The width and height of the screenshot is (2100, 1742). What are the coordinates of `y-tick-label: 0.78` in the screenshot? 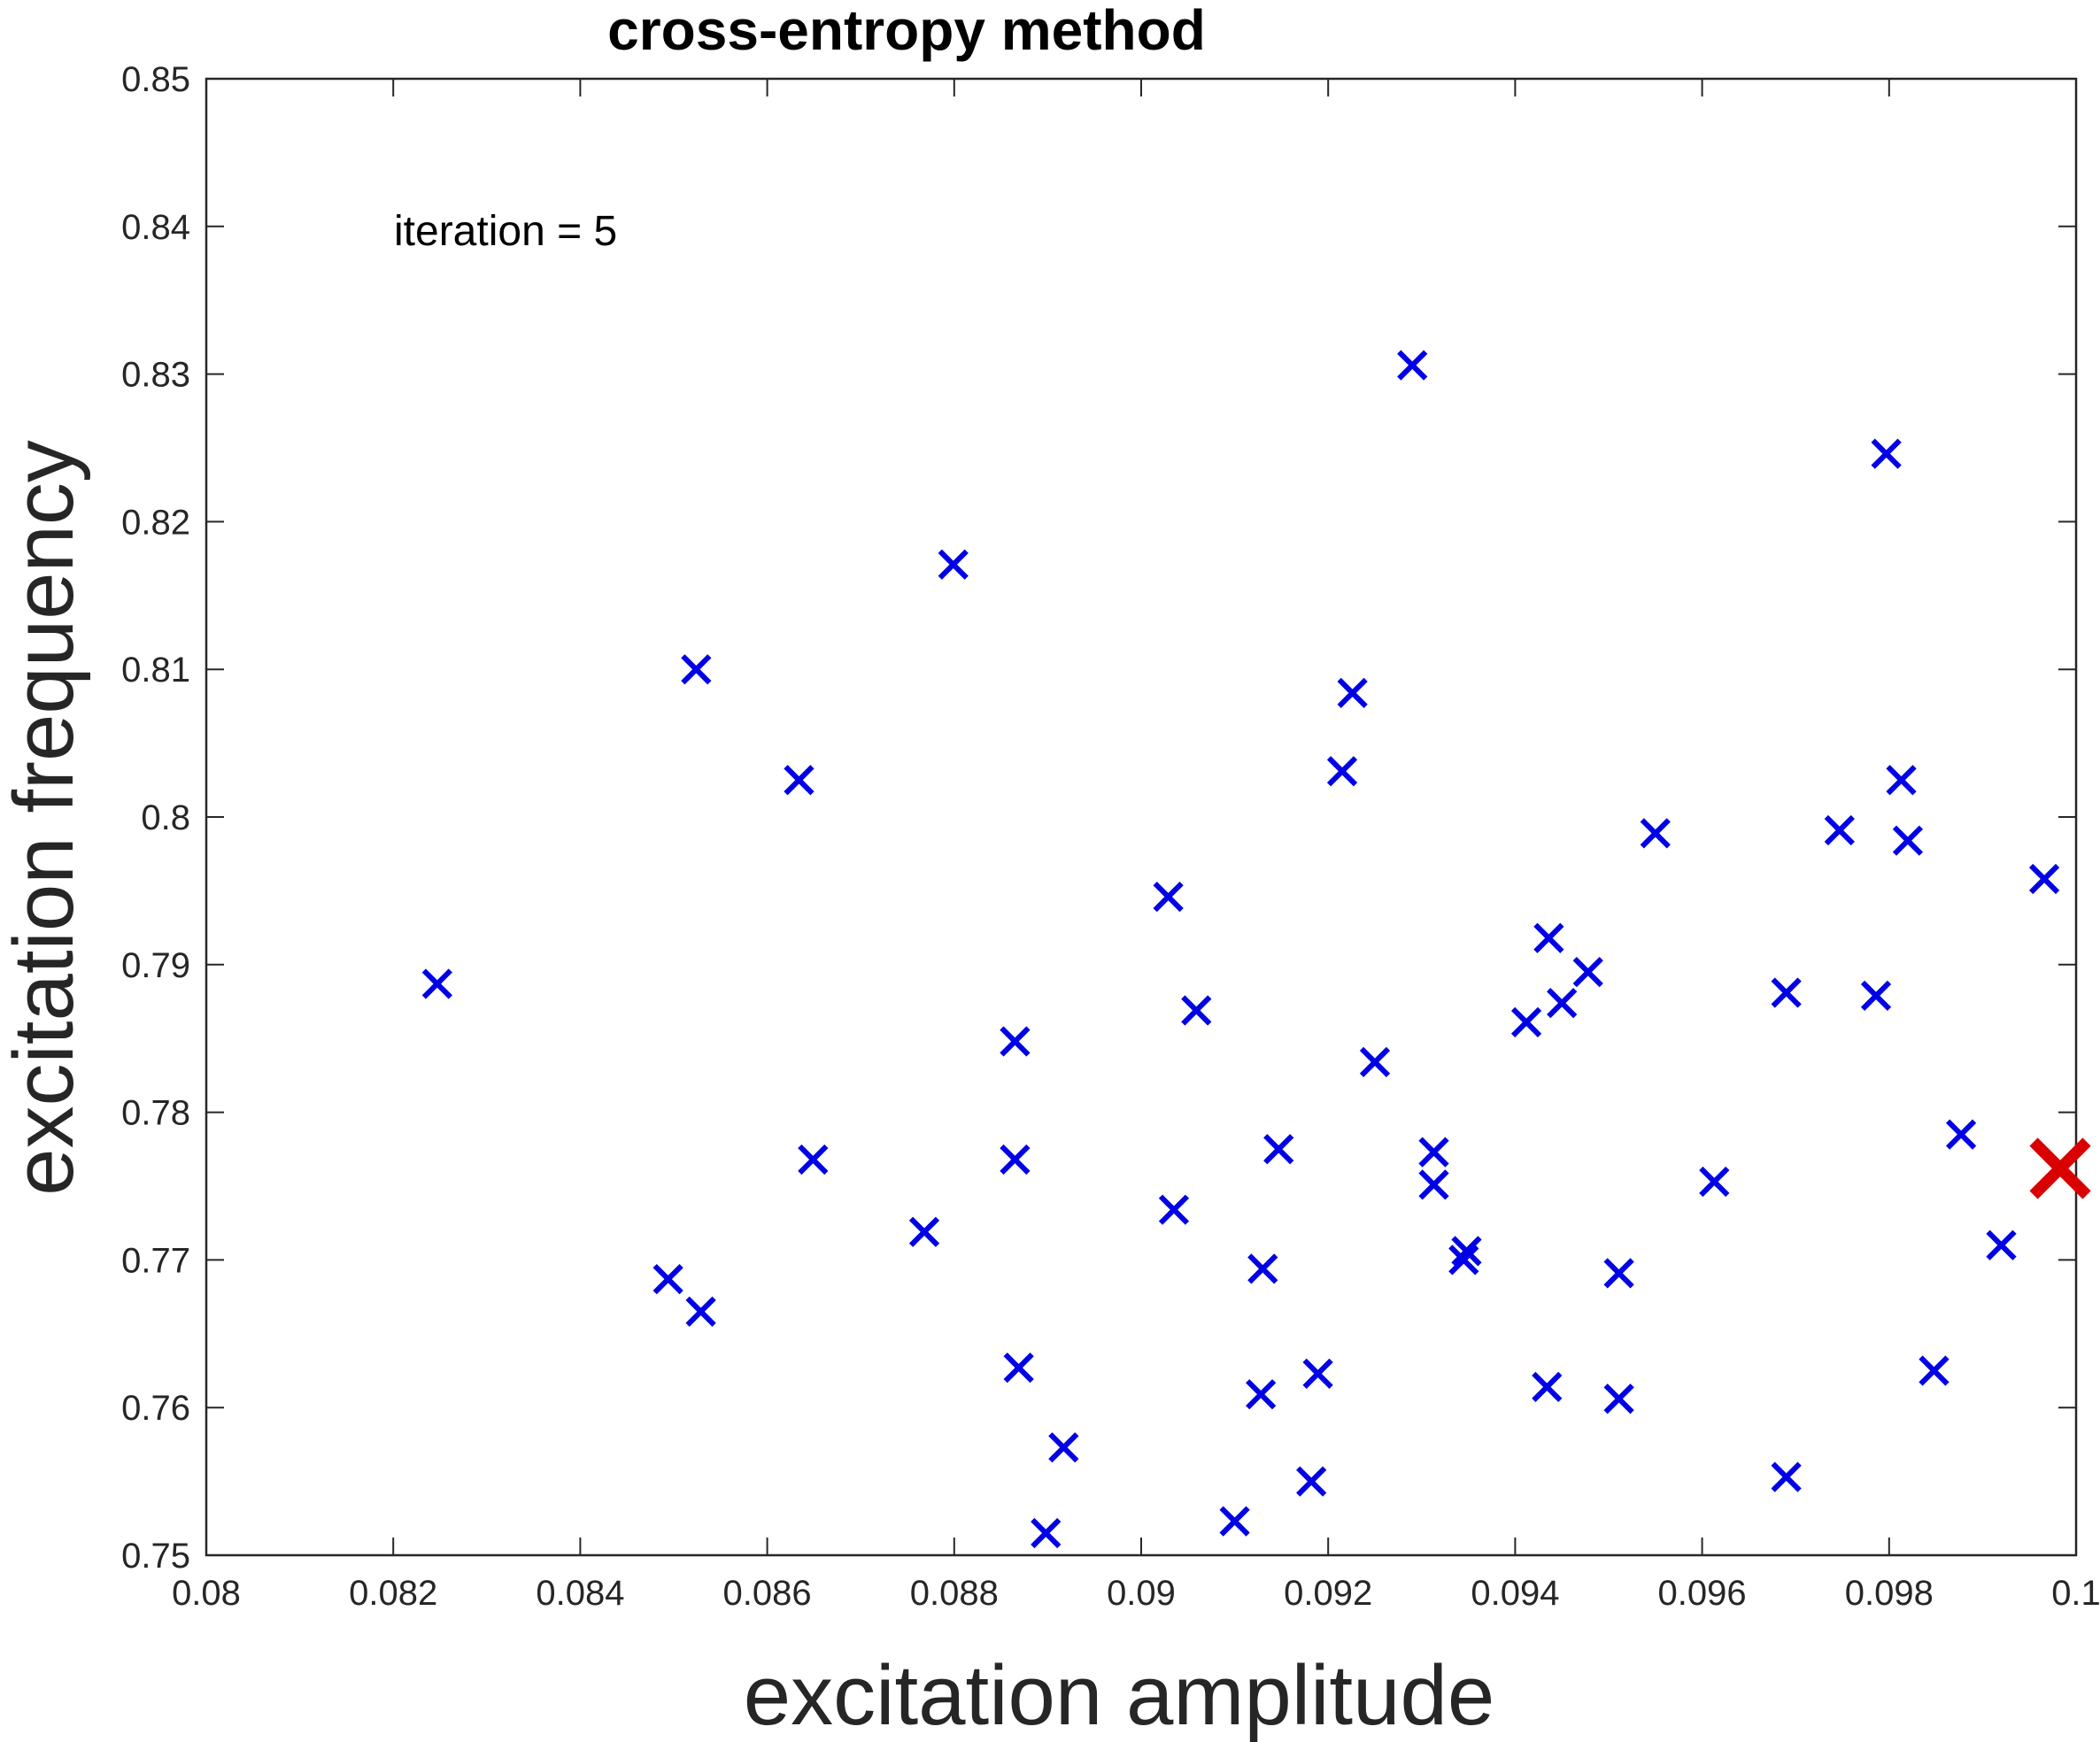 It's located at (156, 1113).